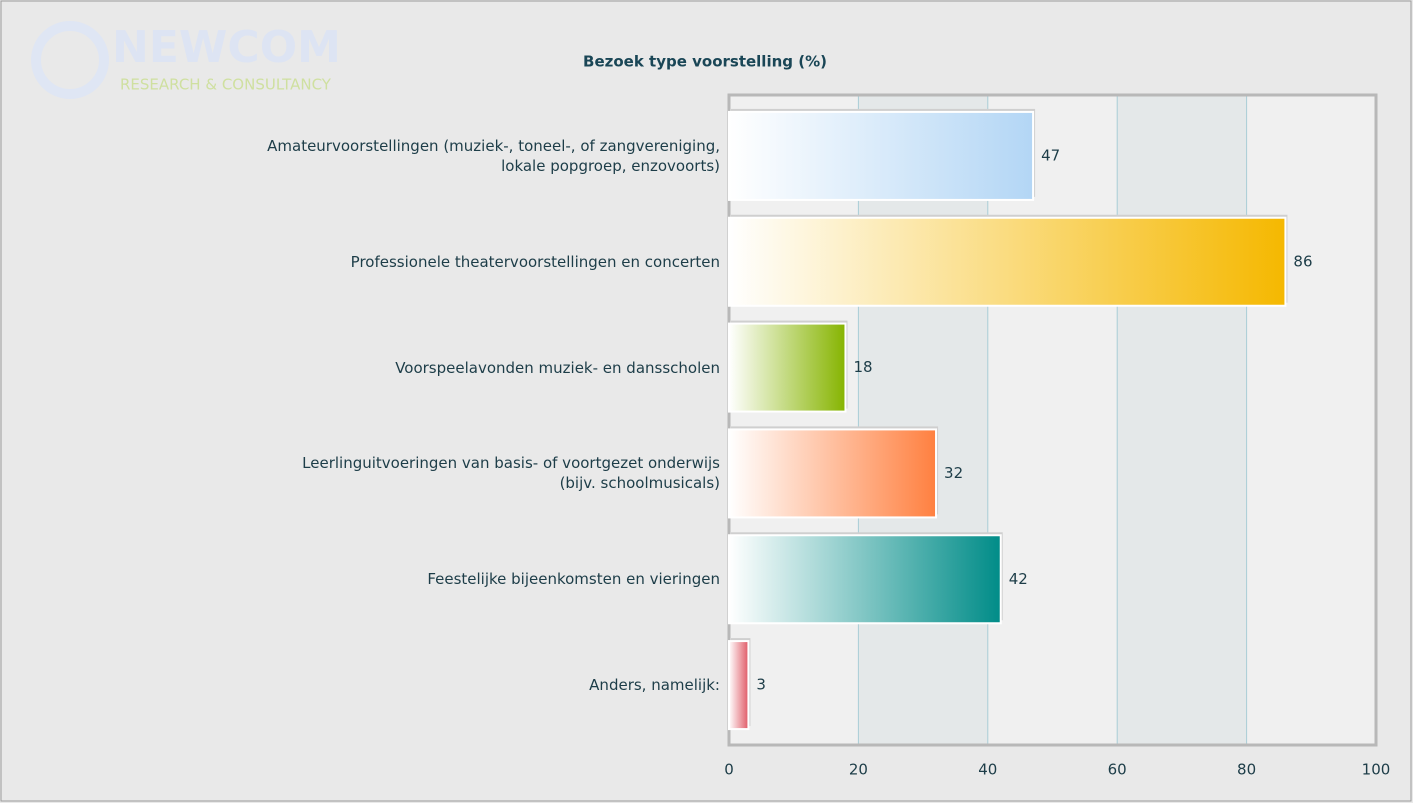 The height and width of the screenshot is (803, 1413). What do you see at coordinates (1376, 770) in the screenshot?
I see `x-tick-label: 100` at bounding box center [1376, 770].